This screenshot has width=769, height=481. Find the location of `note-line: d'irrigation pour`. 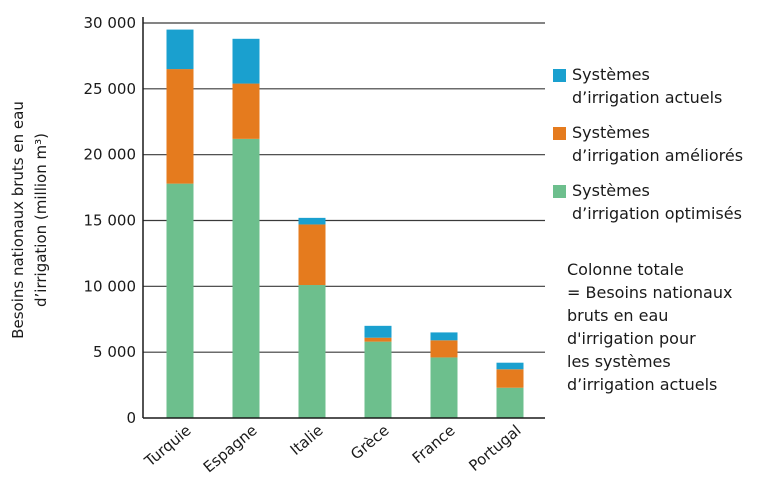

note-line: d'irrigation pour is located at coordinates (631, 338).